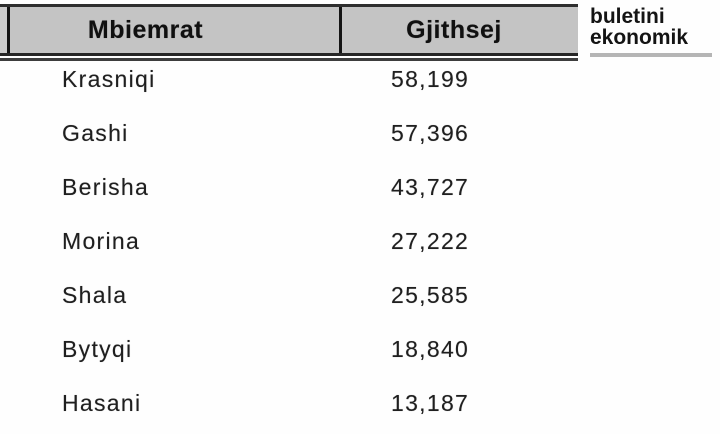 This screenshot has height=434, width=720. I want to click on column-divider, so click(340, 30).